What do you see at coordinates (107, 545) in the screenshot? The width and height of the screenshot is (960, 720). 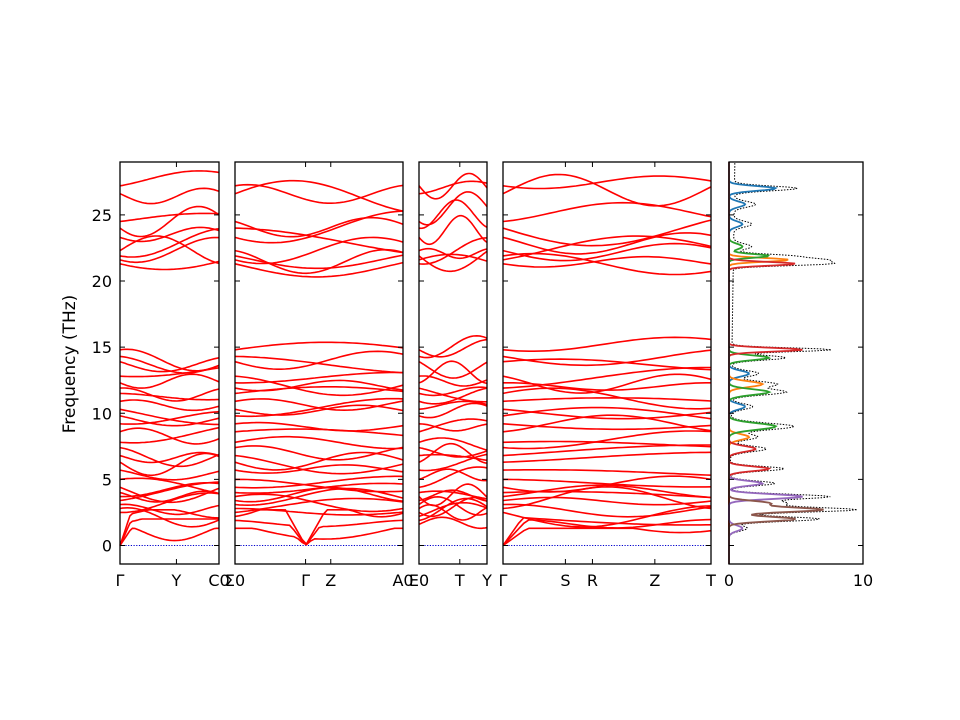 I see `y-tick-label: 0` at bounding box center [107, 545].